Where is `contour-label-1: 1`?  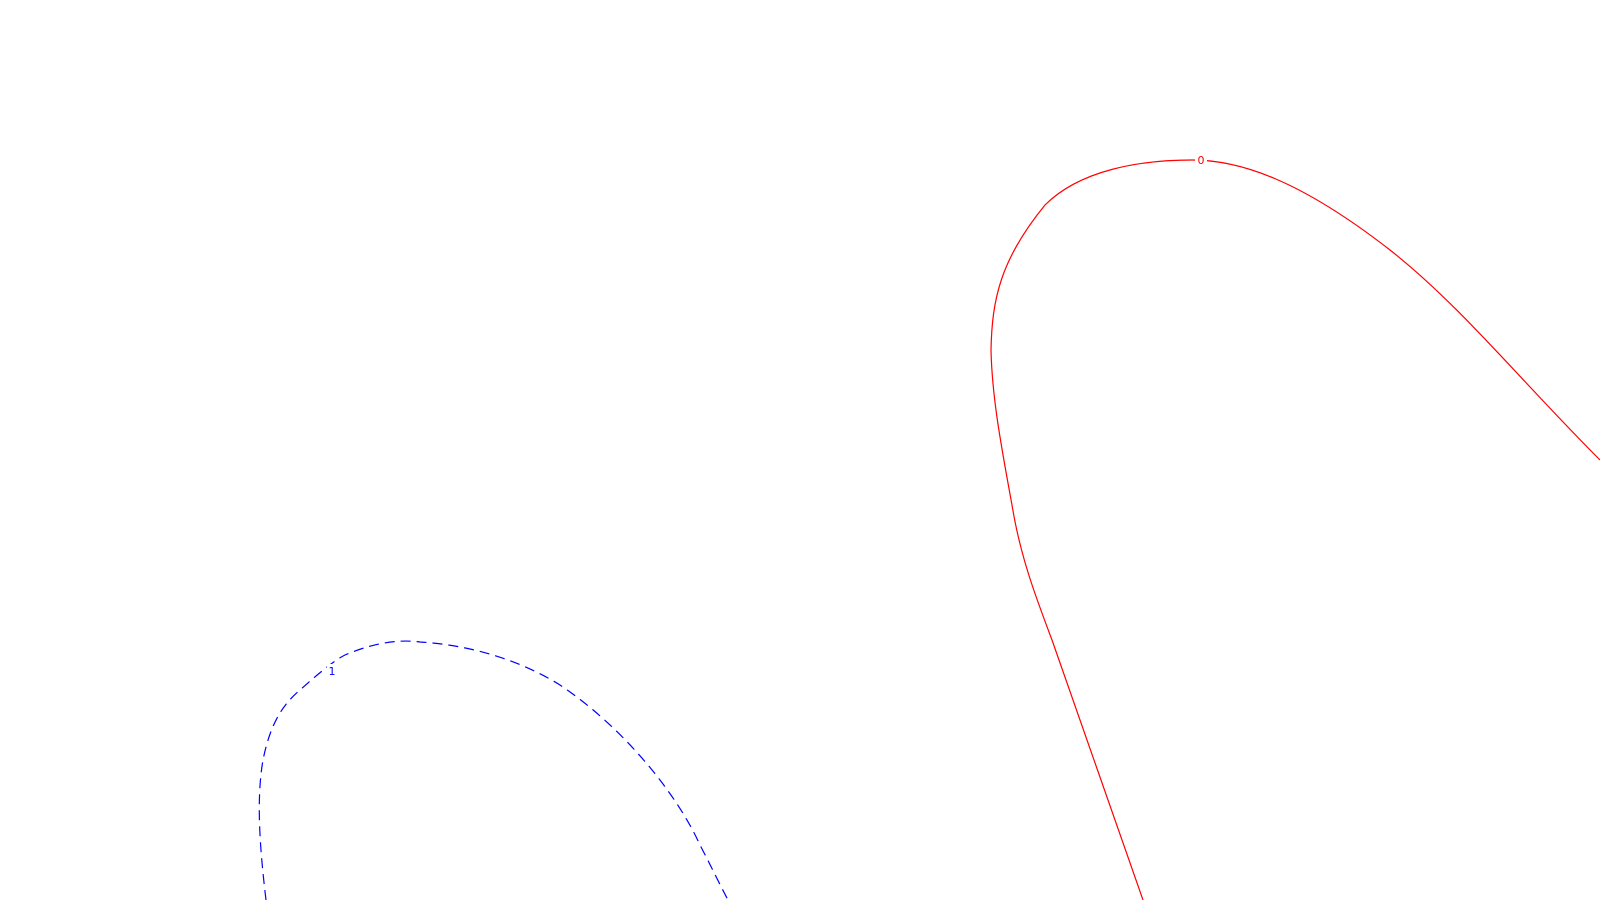
contour-label-1: 1 is located at coordinates (332, 671).